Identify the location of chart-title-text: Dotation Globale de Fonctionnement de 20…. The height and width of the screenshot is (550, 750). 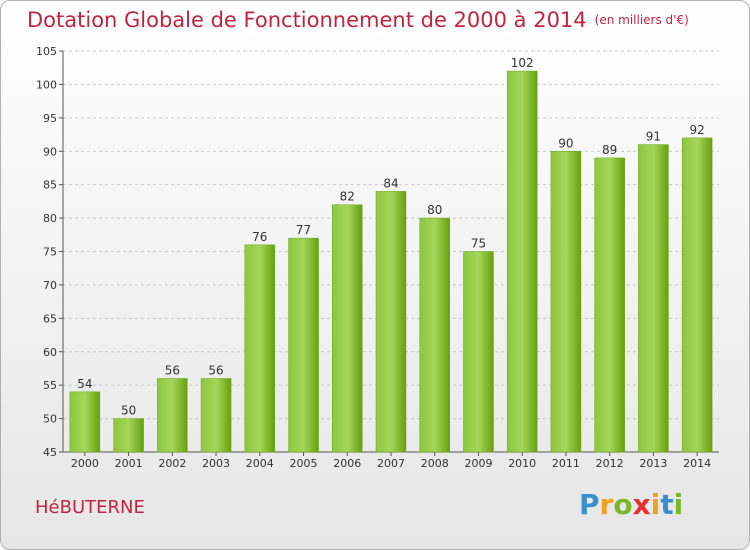
(307, 20).